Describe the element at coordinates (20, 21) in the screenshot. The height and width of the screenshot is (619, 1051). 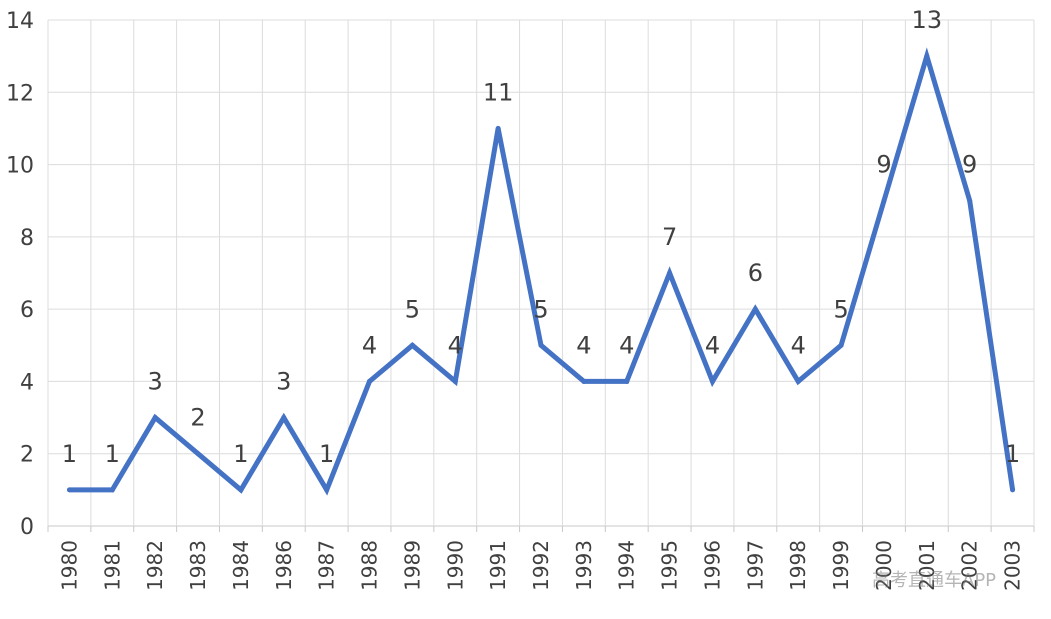
I see `y-tick-label: 14` at that location.